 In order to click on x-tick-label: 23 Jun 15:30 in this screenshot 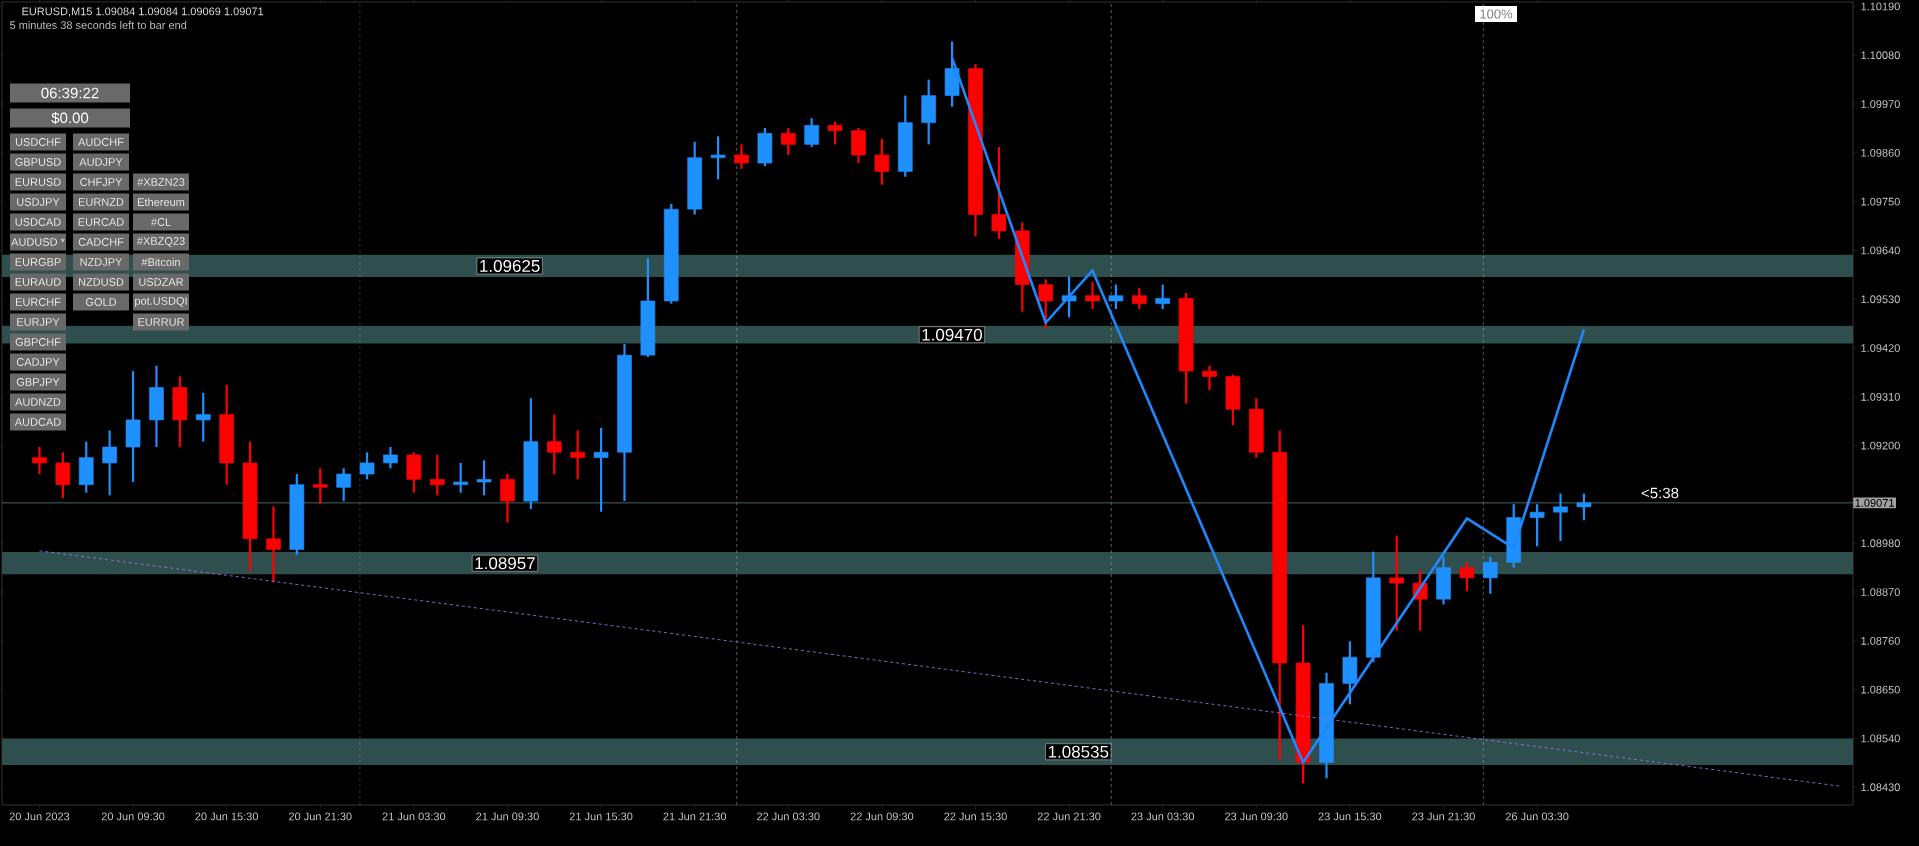, I will do `click(1350, 816)`.